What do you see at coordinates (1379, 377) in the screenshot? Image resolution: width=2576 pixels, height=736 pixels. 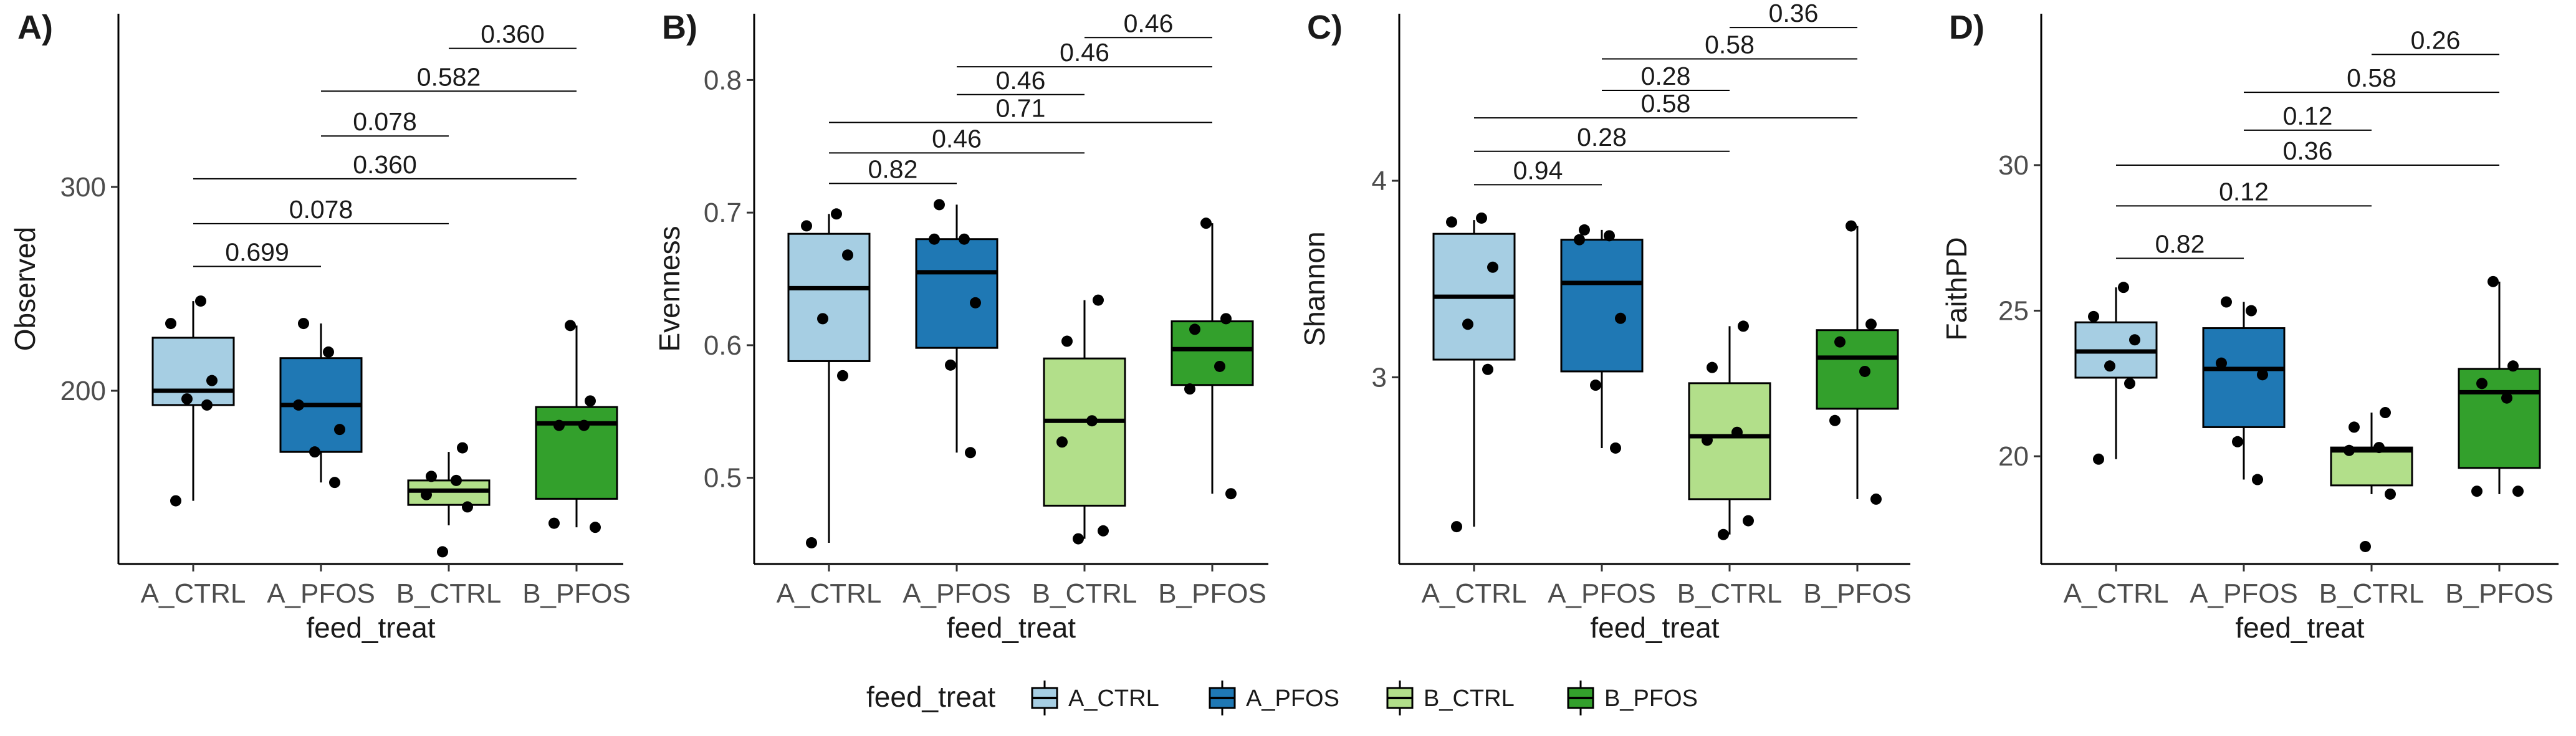 I see `y-tick-label: 3` at bounding box center [1379, 377].